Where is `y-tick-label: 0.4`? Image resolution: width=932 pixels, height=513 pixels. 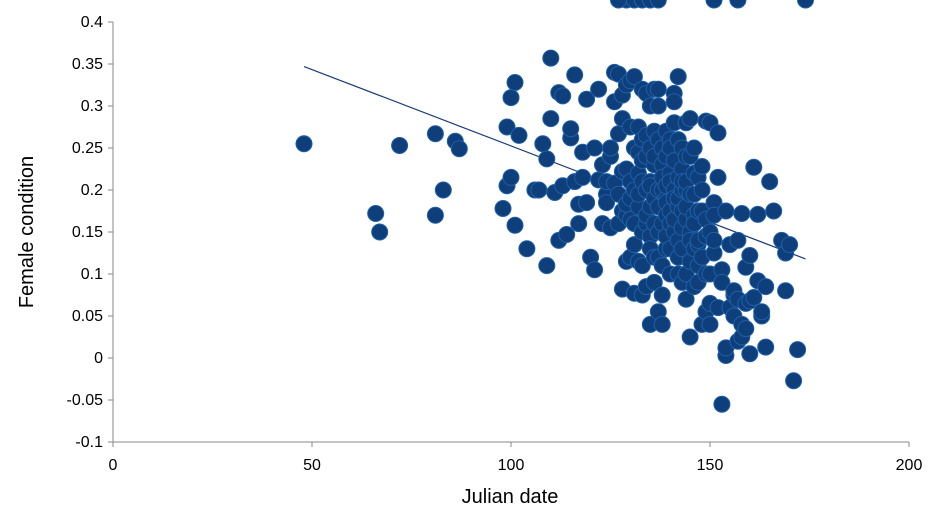
y-tick-label: 0.4 is located at coordinates (92, 22).